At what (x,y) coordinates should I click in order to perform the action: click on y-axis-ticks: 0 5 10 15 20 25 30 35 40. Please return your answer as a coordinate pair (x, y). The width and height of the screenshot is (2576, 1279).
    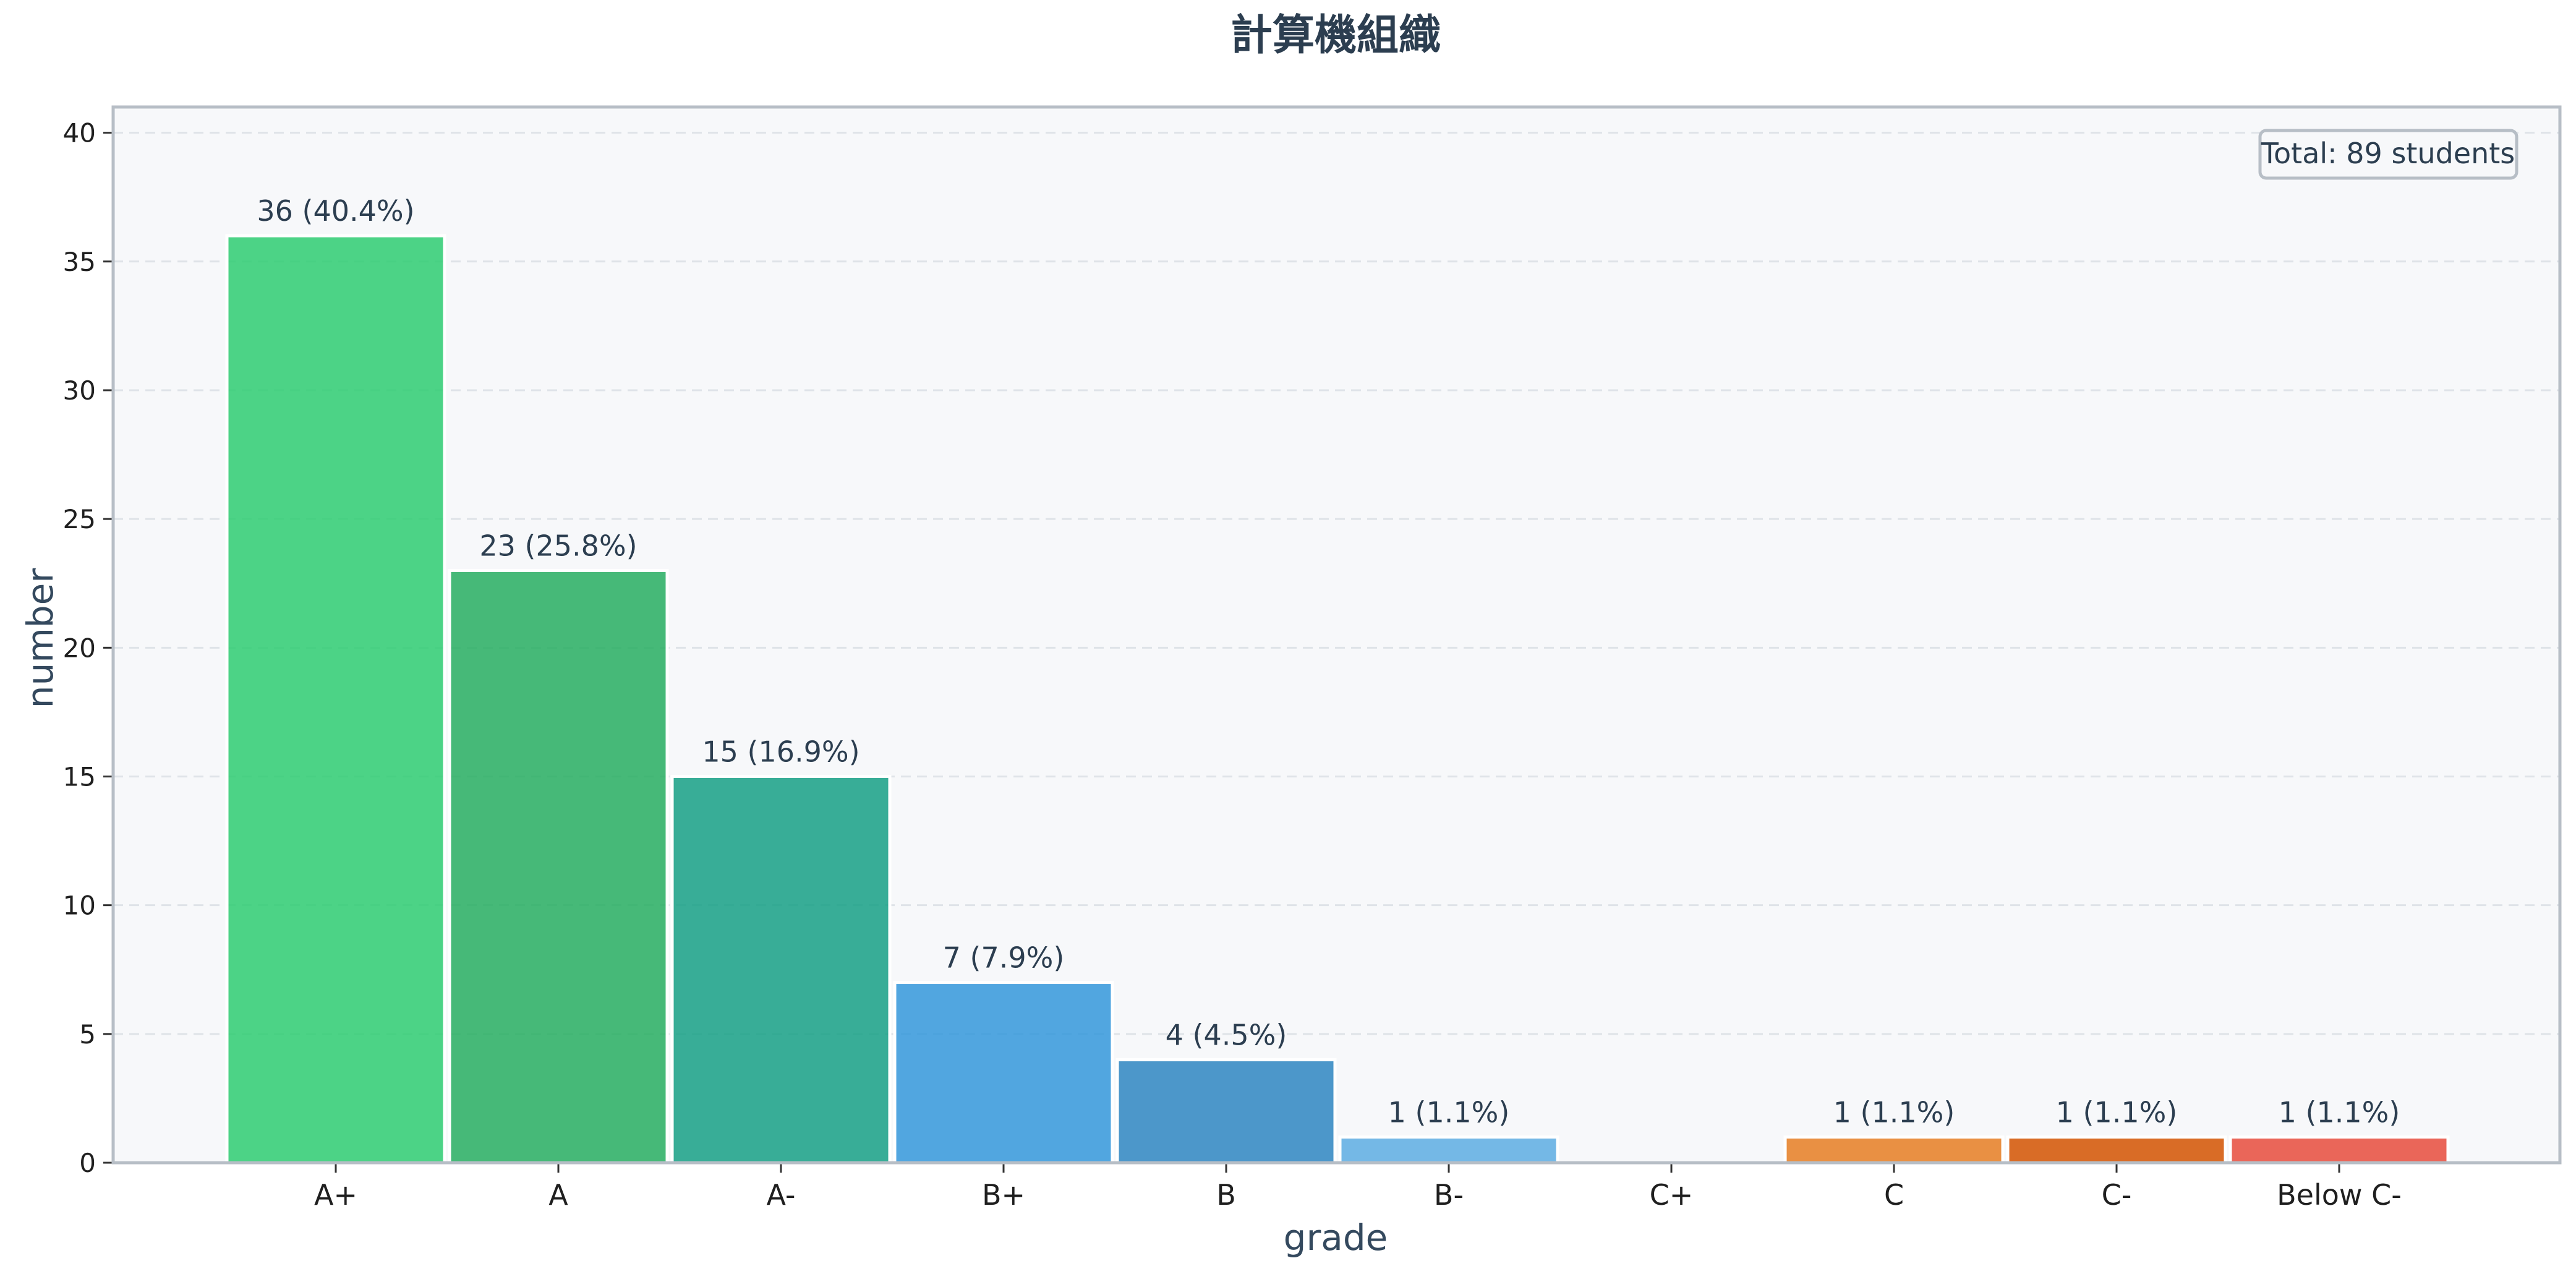
    Looking at the image, I should click on (88, 648).